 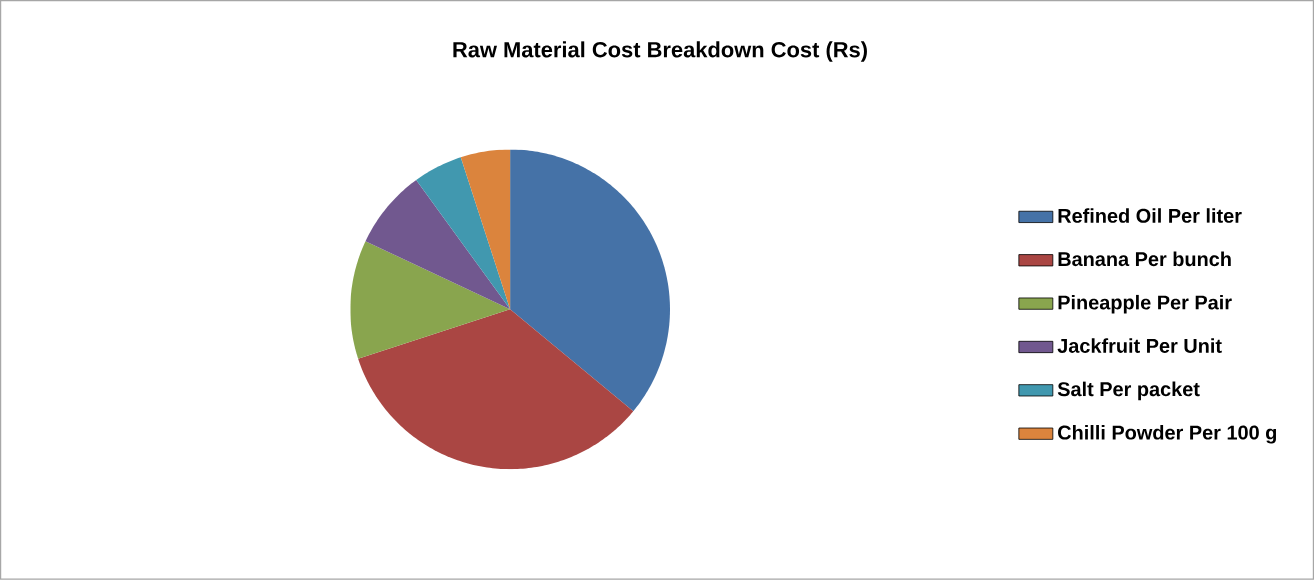 I want to click on legend-label: Salt Per packet, so click(x=1128, y=391).